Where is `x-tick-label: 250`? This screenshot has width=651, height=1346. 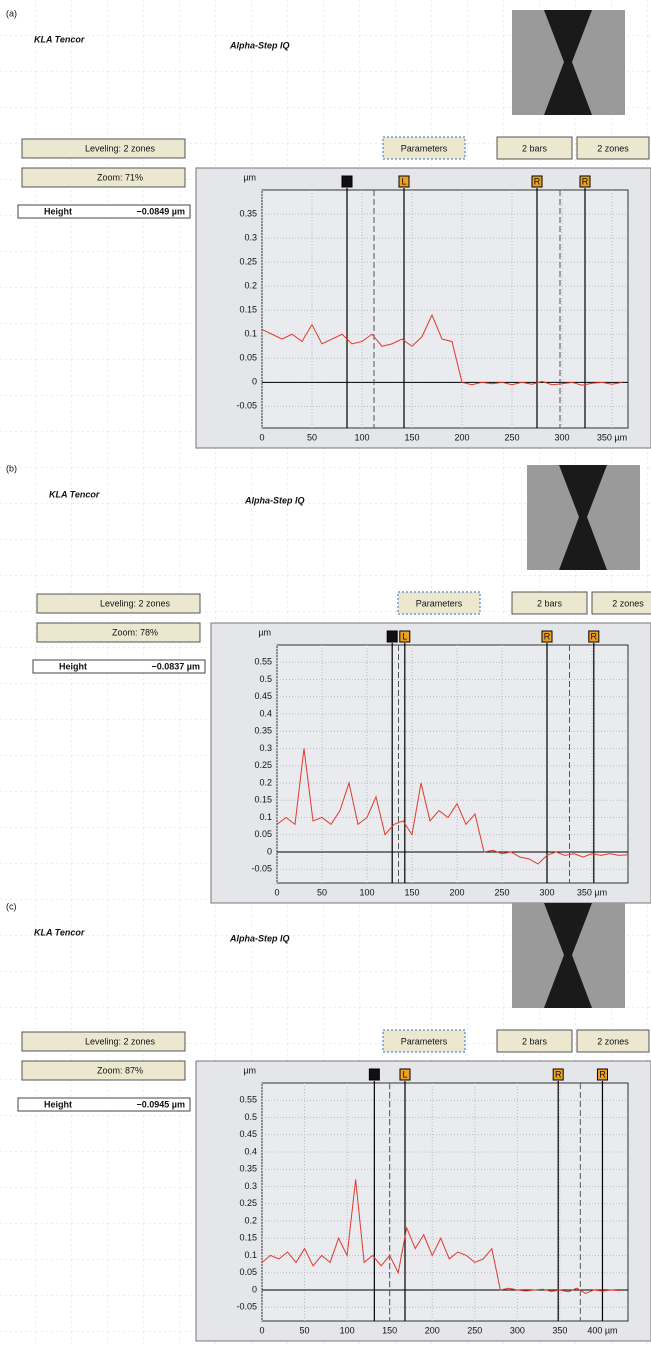 x-tick-label: 250 is located at coordinates (501, 892).